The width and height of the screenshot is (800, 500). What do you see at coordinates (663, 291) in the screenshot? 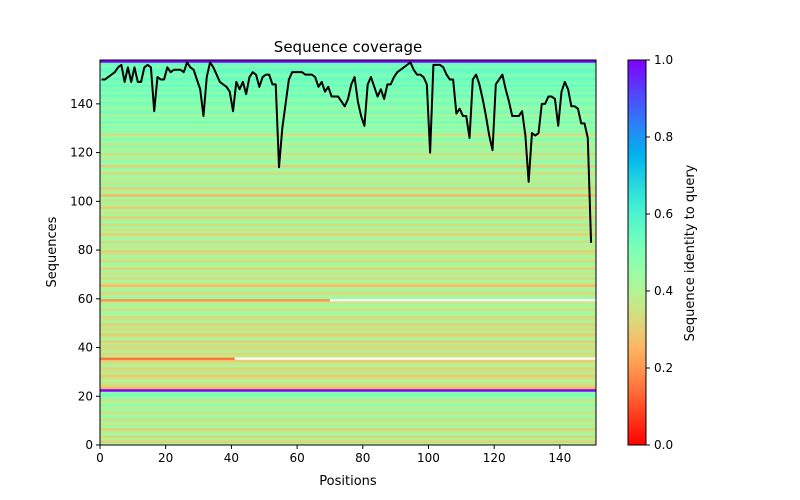
I see `colorbar-tick-label: 0.4` at bounding box center [663, 291].